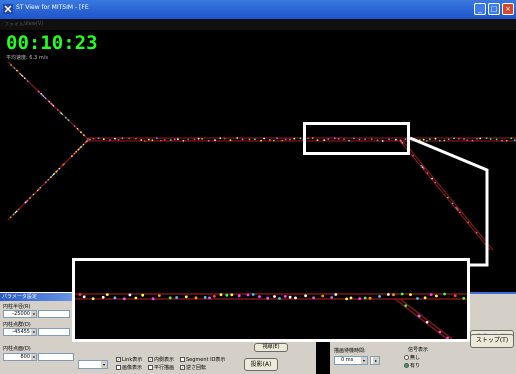 This screenshot has width=516, height=374. Describe the element at coordinates (132, 360) in the screenshot. I see `check-link-label: Link表示` at that location.